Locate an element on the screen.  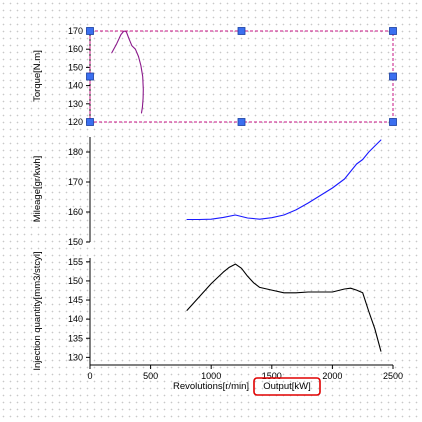
x-axis-title-output: Output[kW] is located at coordinates (287, 386).